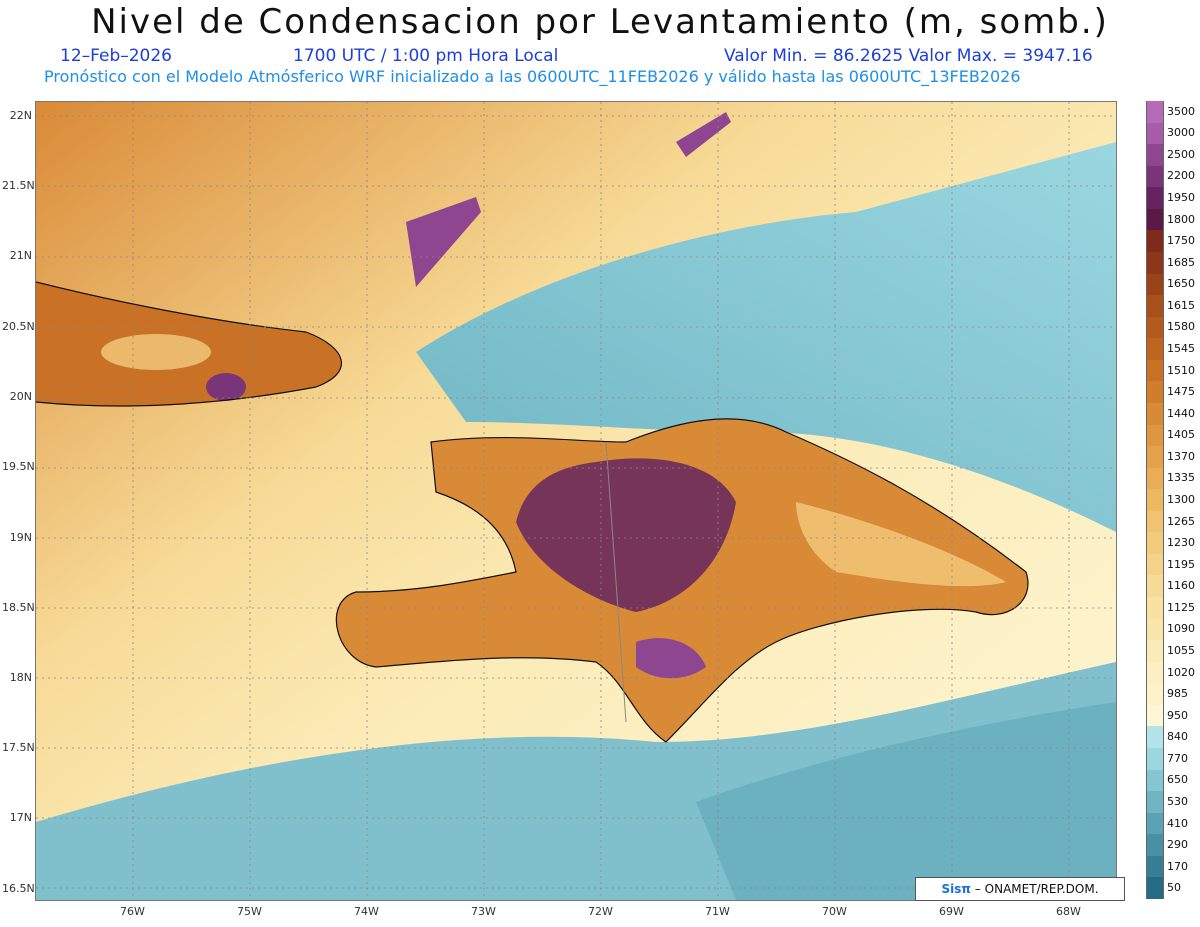 The height and width of the screenshot is (927, 1200). Describe the element at coordinates (1181, 241) in the screenshot. I see `colorbar-label: 1750` at that location.